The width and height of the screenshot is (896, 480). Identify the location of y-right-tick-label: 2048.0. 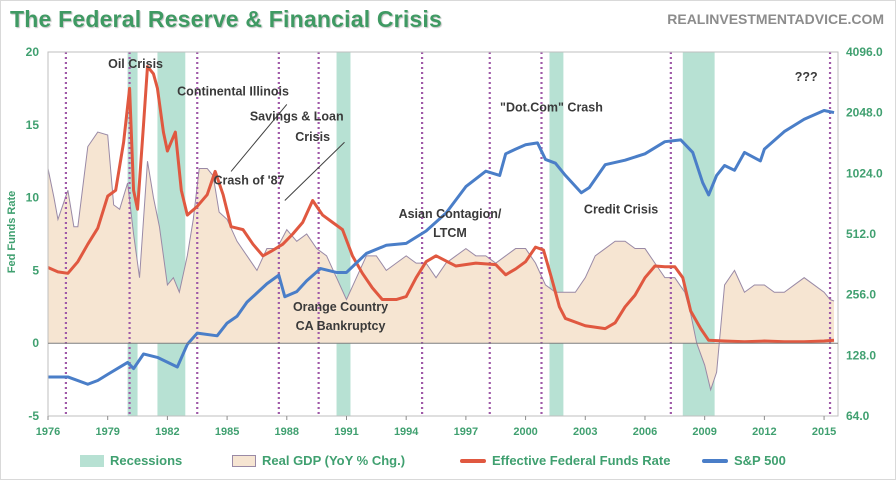
(864, 113).